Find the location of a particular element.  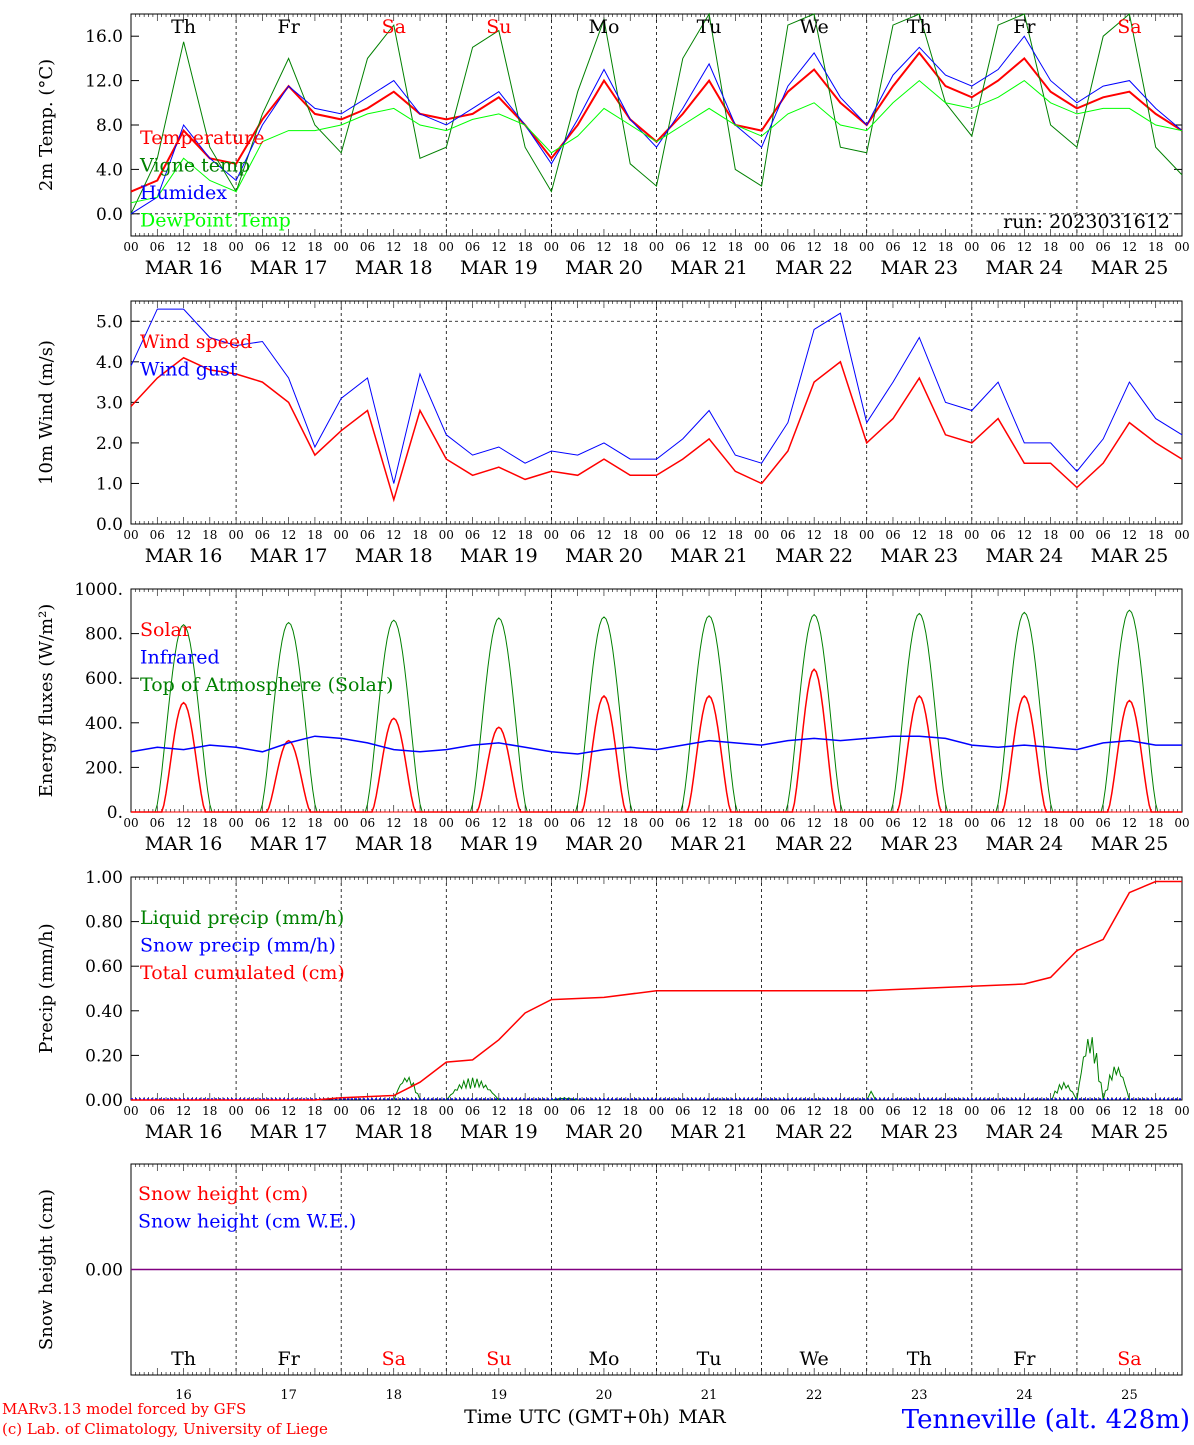

date-label: MAR 24 is located at coordinates (1024, 268).